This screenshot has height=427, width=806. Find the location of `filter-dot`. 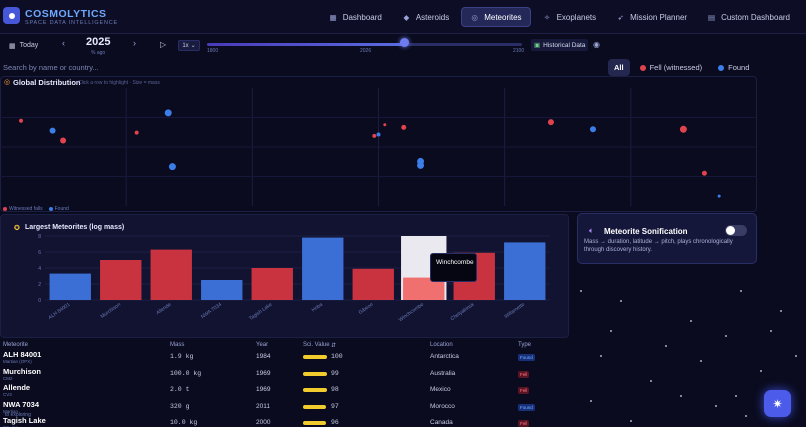

filter-dot is located at coordinates (721, 67).